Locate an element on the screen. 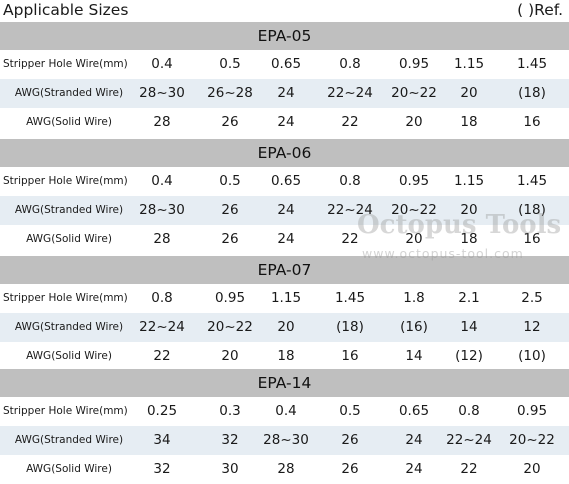 The height and width of the screenshot is (484, 569). model-header: EPA-07 is located at coordinates (284, 270).